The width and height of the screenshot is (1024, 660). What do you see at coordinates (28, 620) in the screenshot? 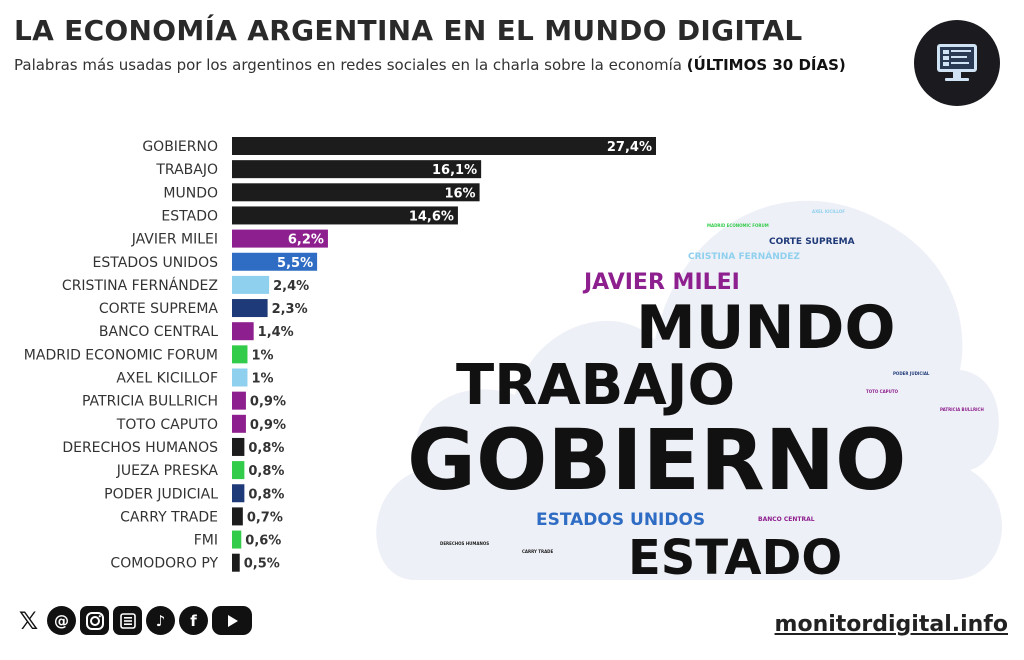
I see `x-icon: 𝕏` at bounding box center [28, 620].